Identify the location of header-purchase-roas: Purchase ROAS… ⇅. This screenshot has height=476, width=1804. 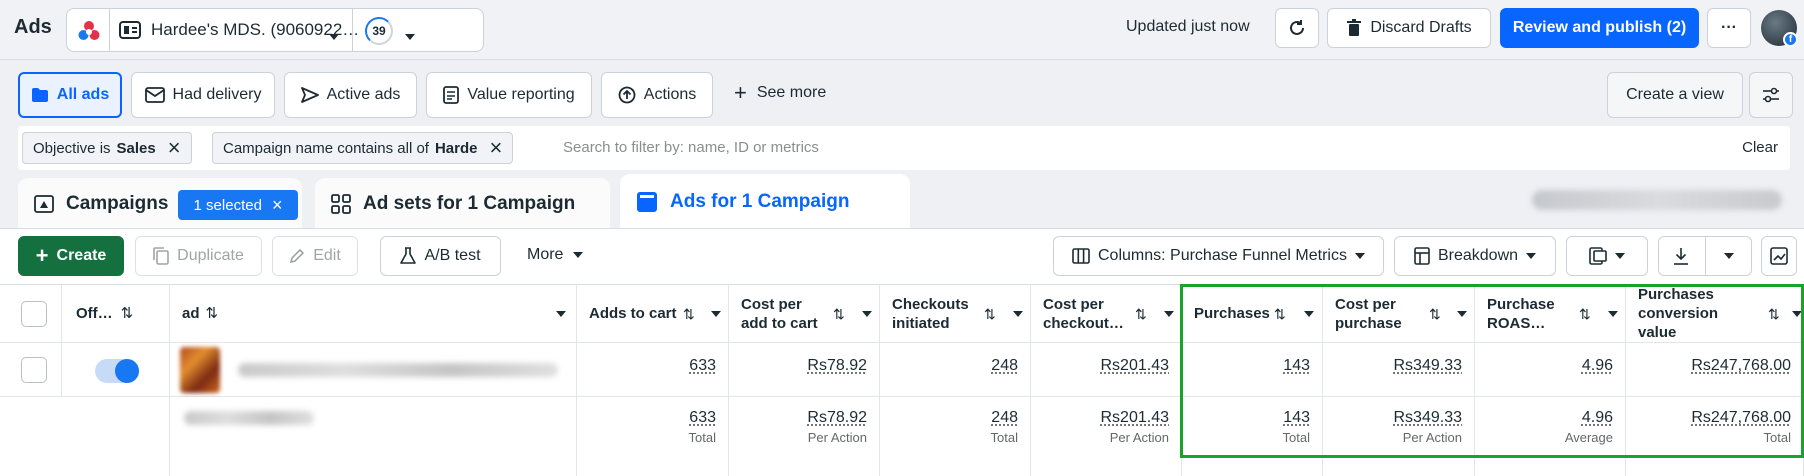
(1550, 314).